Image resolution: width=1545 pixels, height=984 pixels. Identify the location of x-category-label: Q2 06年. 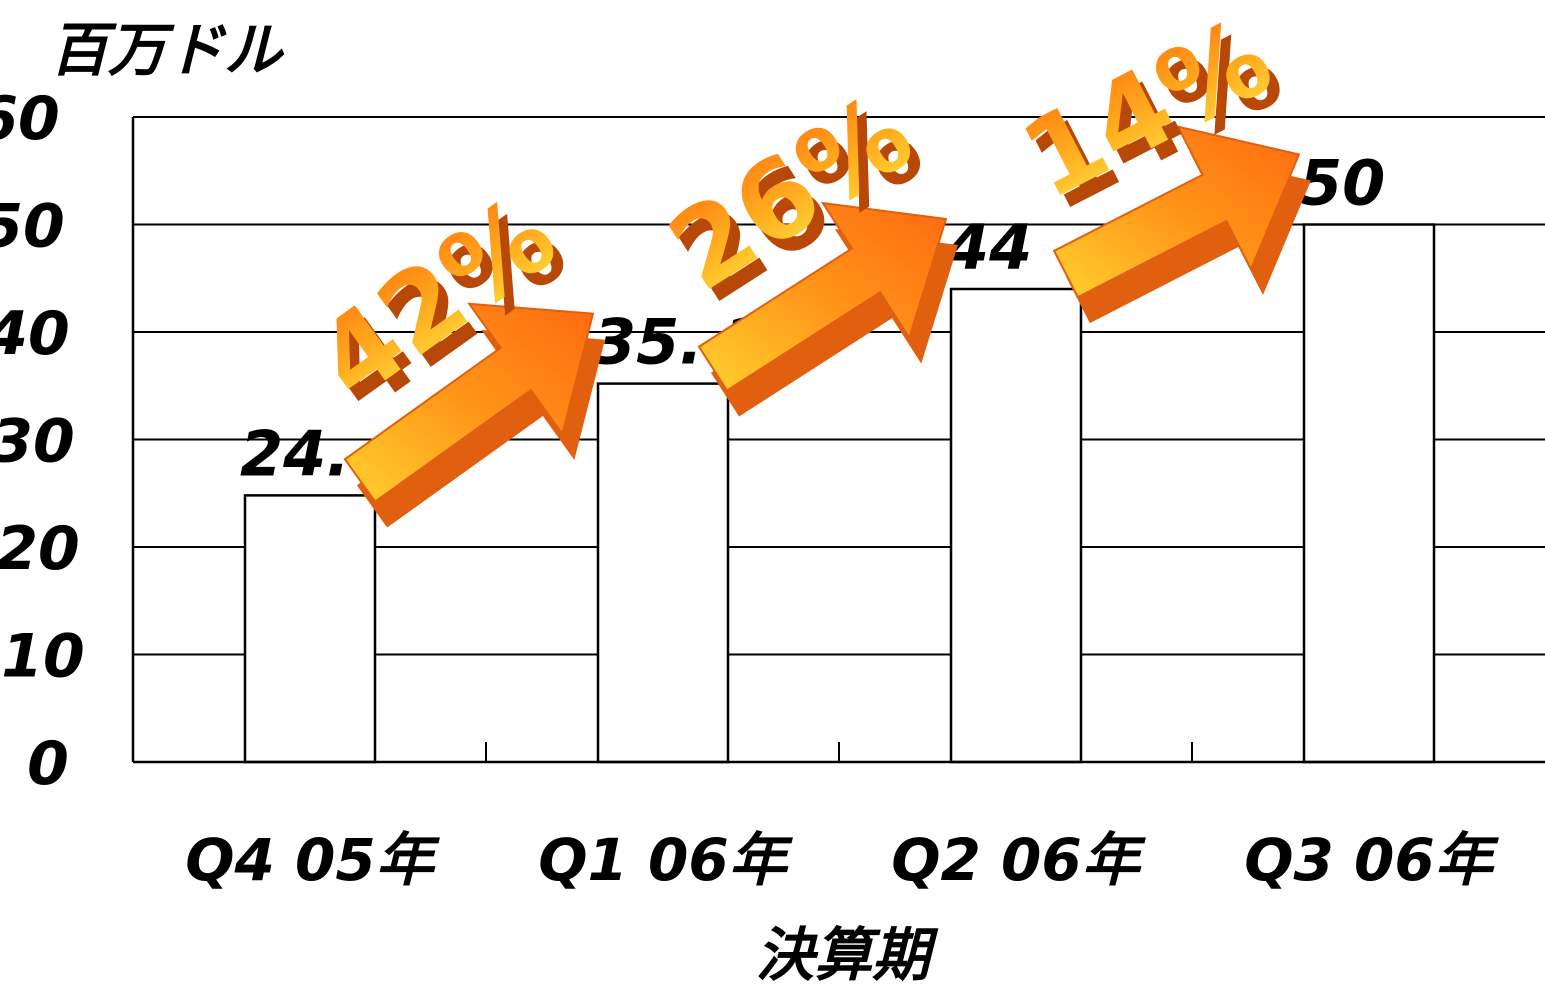
(1019, 860).